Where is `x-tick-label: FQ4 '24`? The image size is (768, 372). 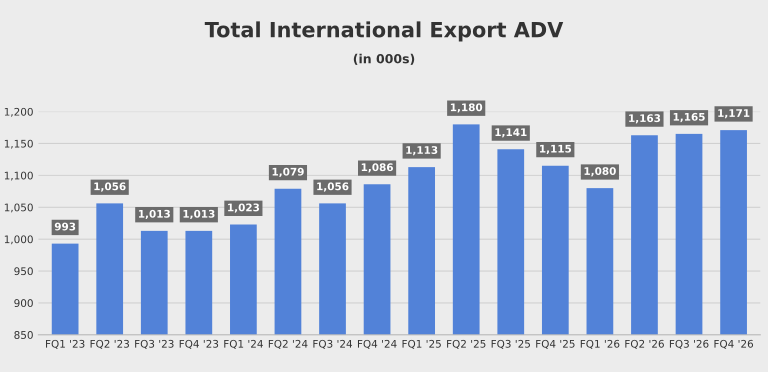 x-tick-label: FQ4 '24 is located at coordinates (377, 344).